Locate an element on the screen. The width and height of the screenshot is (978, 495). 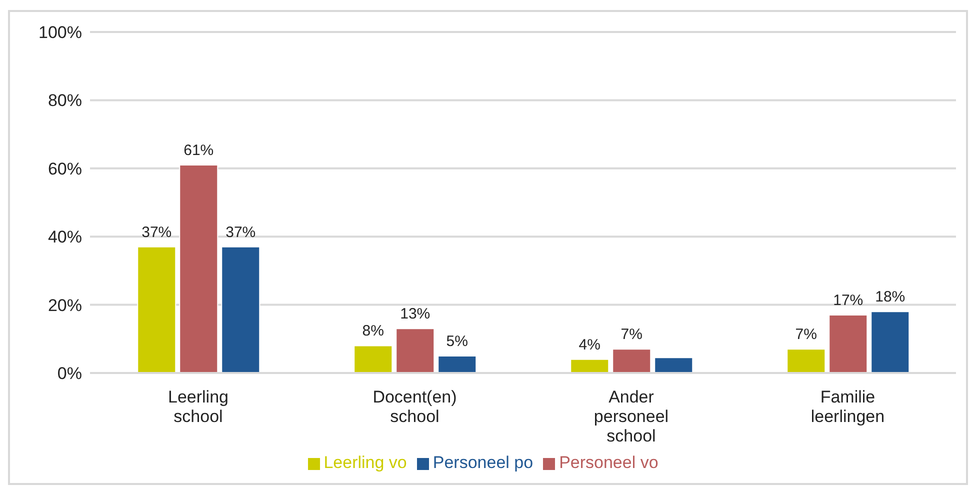
data-label: 5% is located at coordinates (457, 341).